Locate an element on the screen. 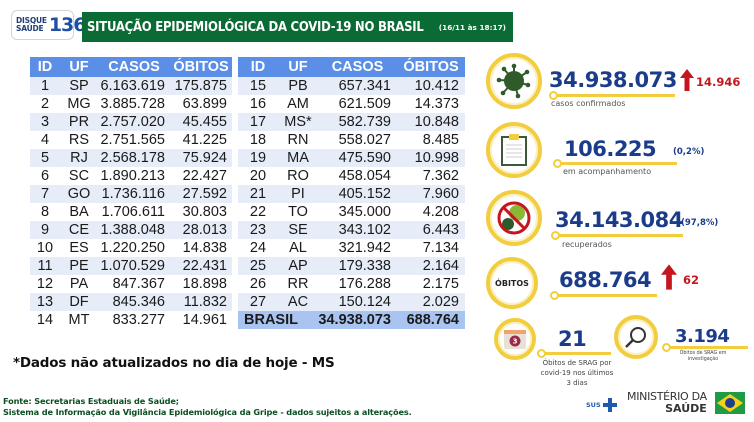  logo-line2: SAÚDE is located at coordinates (30, 28).